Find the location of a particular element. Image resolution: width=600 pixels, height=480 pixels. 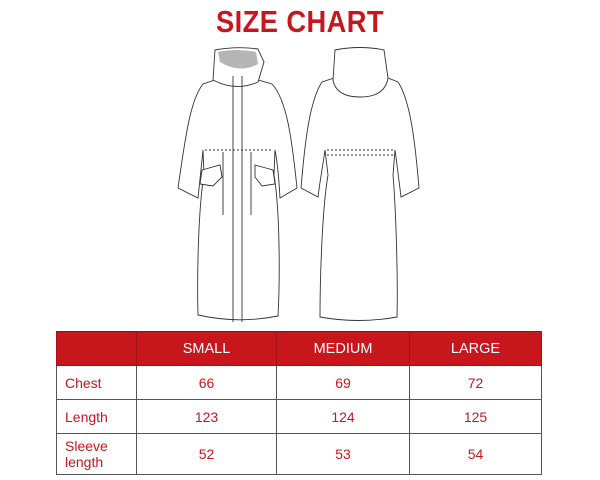

cell: 124 is located at coordinates (343, 416).